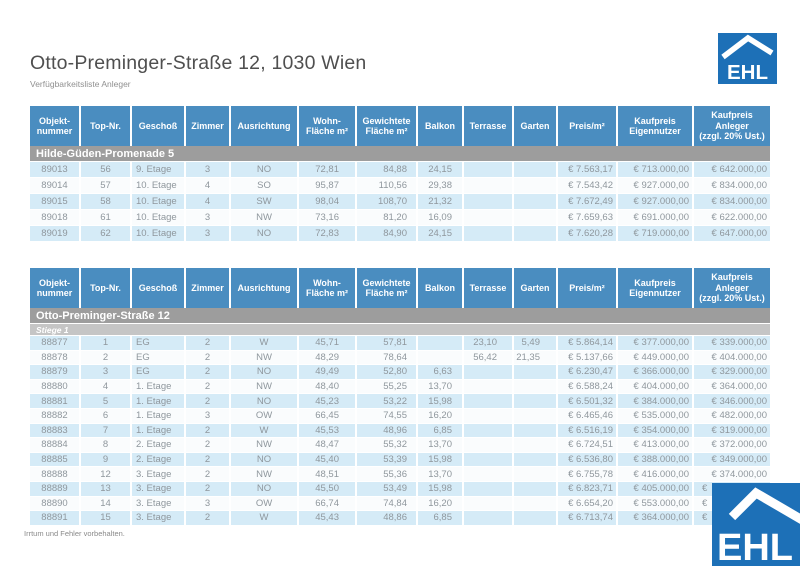 The image size is (800, 566). What do you see at coordinates (158, 343) in the screenshot?
I see `cell: EG` at bounding box center [158, 343].